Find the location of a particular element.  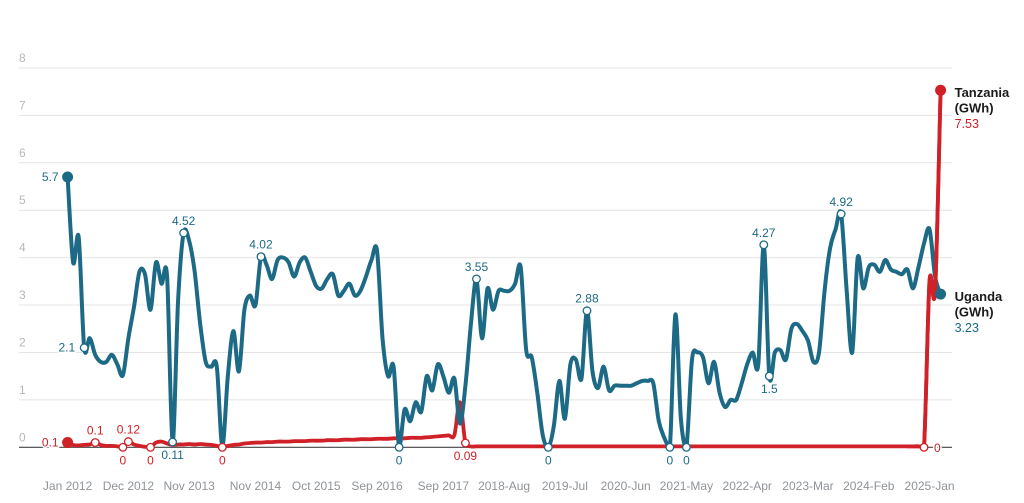

x-axis-tick-label: Sep 2017 is located at coordinates (444, 486).